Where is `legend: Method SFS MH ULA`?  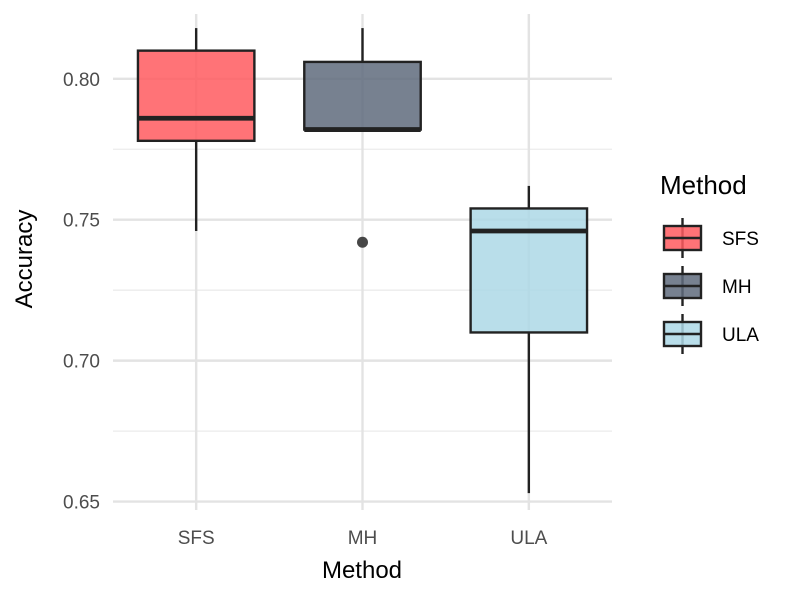
legend: Method SFS MH ULA is located at coordinates (709, 262).